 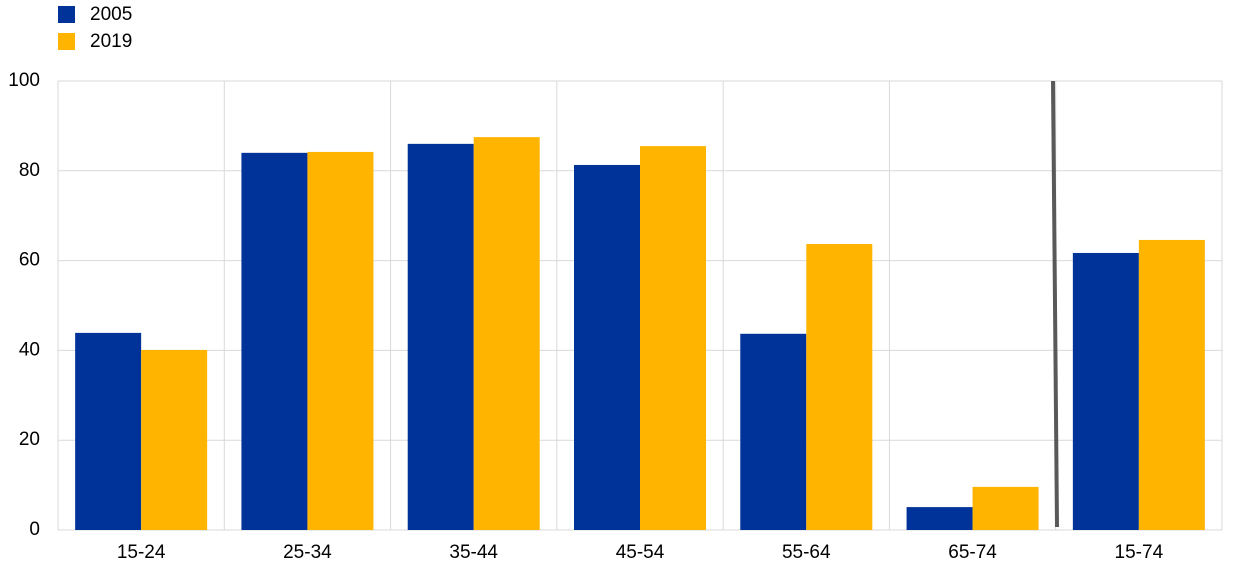 I want to click on x-tick-label: 15-74, so click(x=1139, y=552).